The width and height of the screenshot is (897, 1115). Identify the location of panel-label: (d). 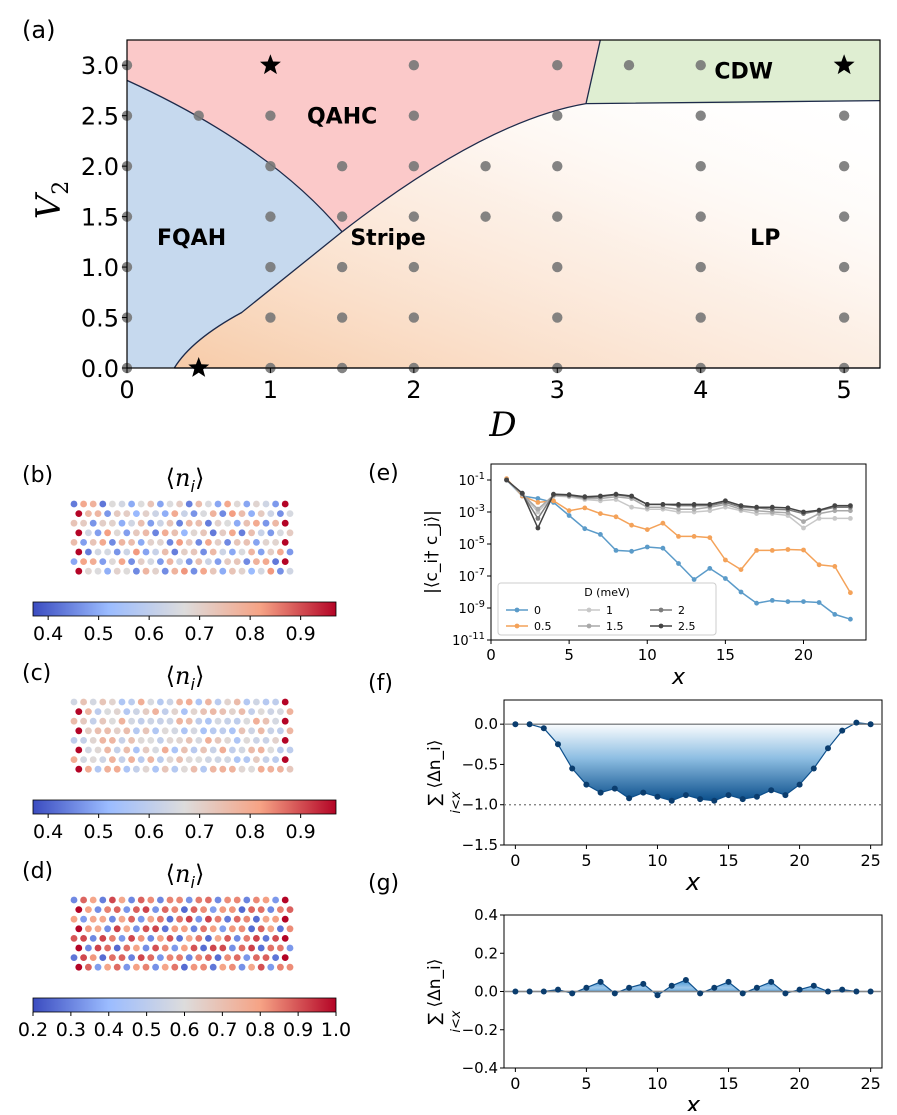
(37, 871).